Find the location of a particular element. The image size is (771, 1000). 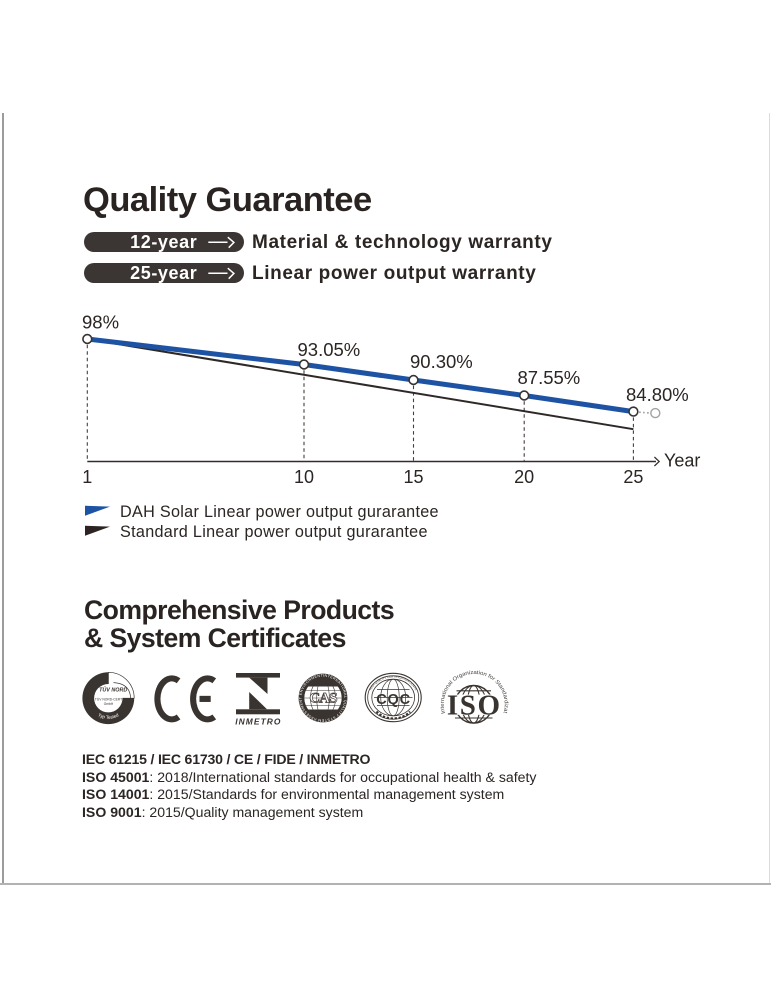

svg-text: INMETRO is located at coordinates (258, 722).